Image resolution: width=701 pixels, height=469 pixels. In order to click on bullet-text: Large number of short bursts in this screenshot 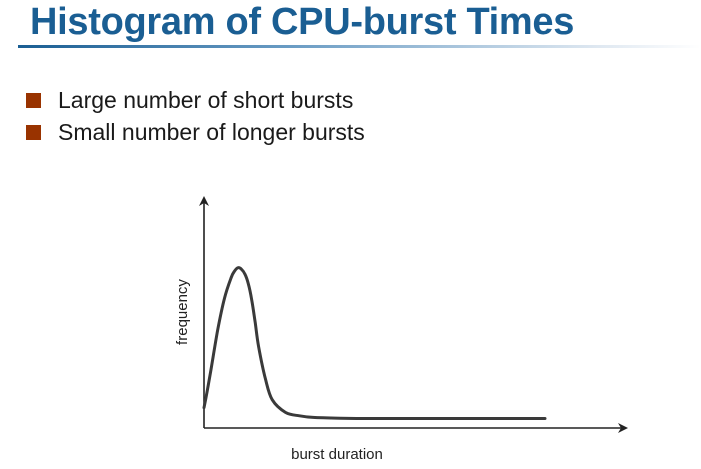, I will do `click(206, 99)`.